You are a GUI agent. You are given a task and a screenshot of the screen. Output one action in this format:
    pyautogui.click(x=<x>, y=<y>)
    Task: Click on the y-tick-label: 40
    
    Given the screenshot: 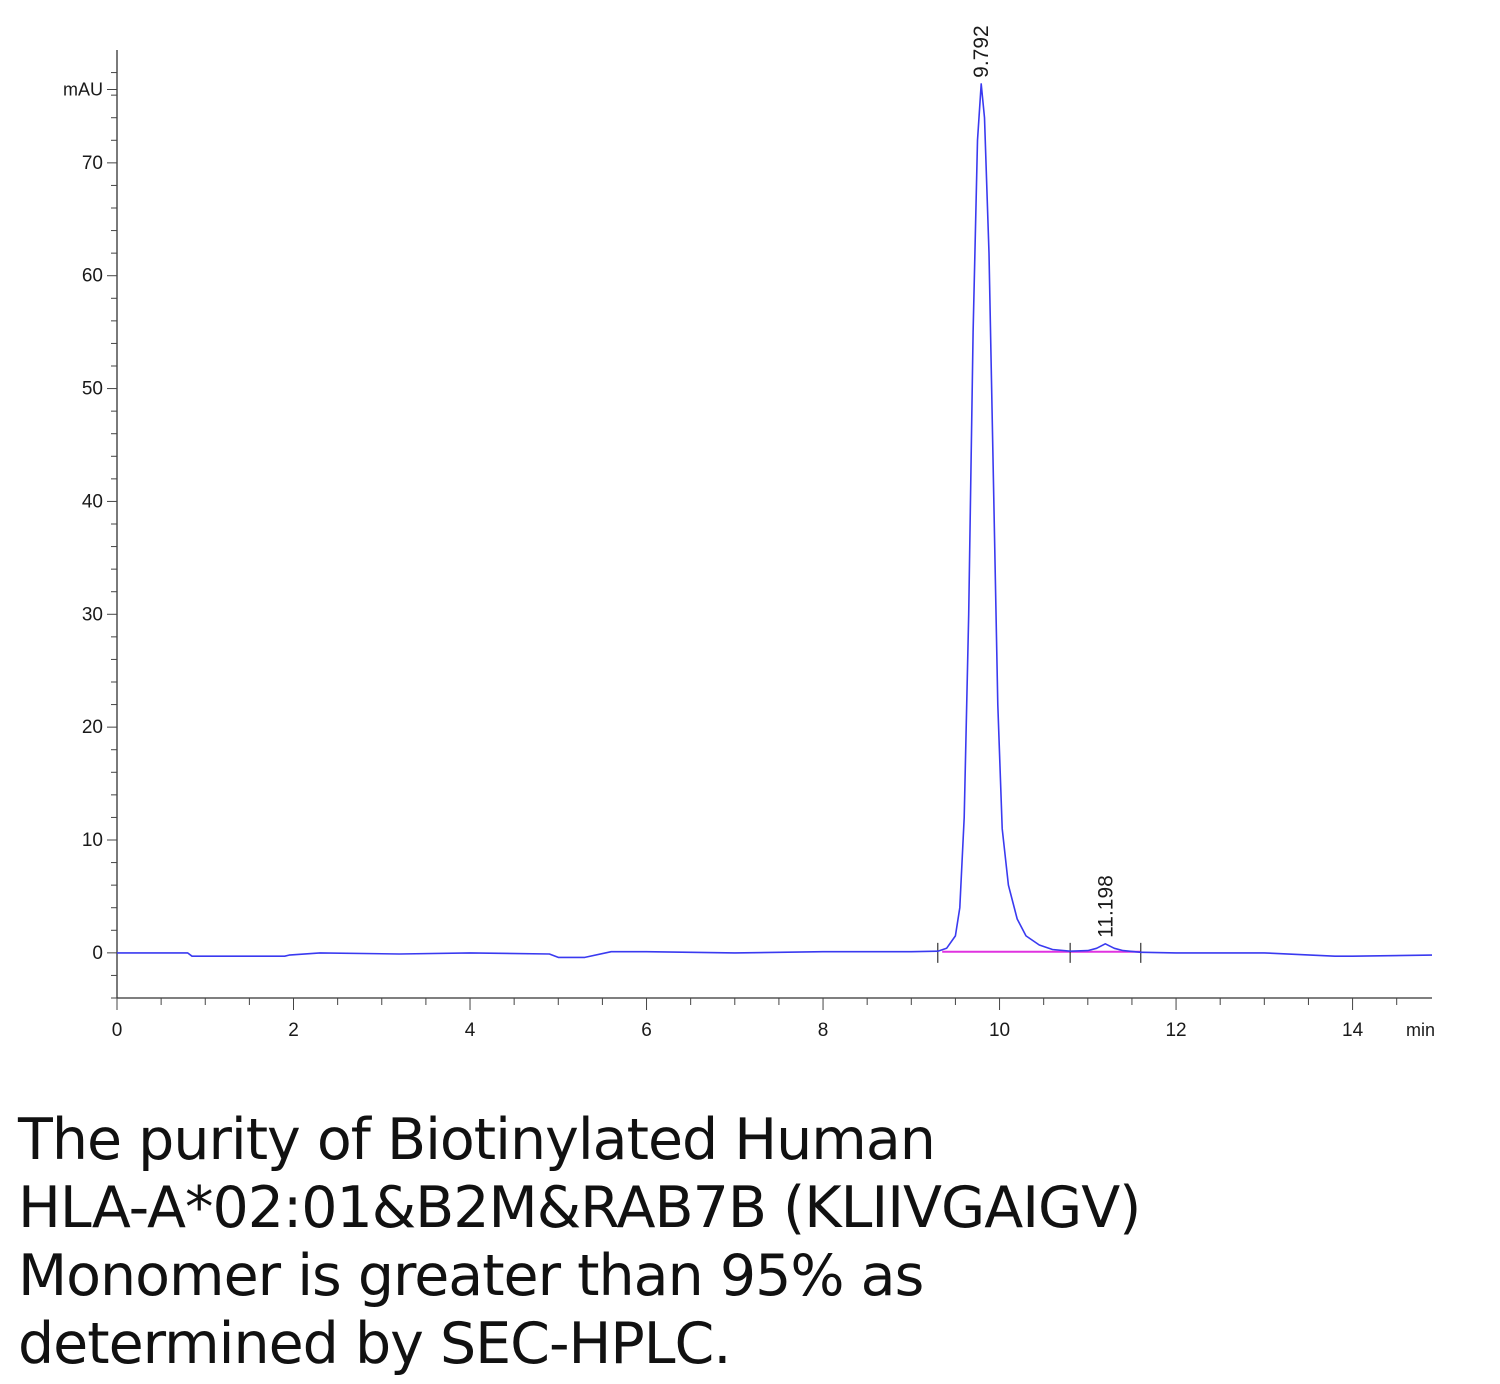 What is the action you would take?
    pyautogui.click(x=92, y=501)
    